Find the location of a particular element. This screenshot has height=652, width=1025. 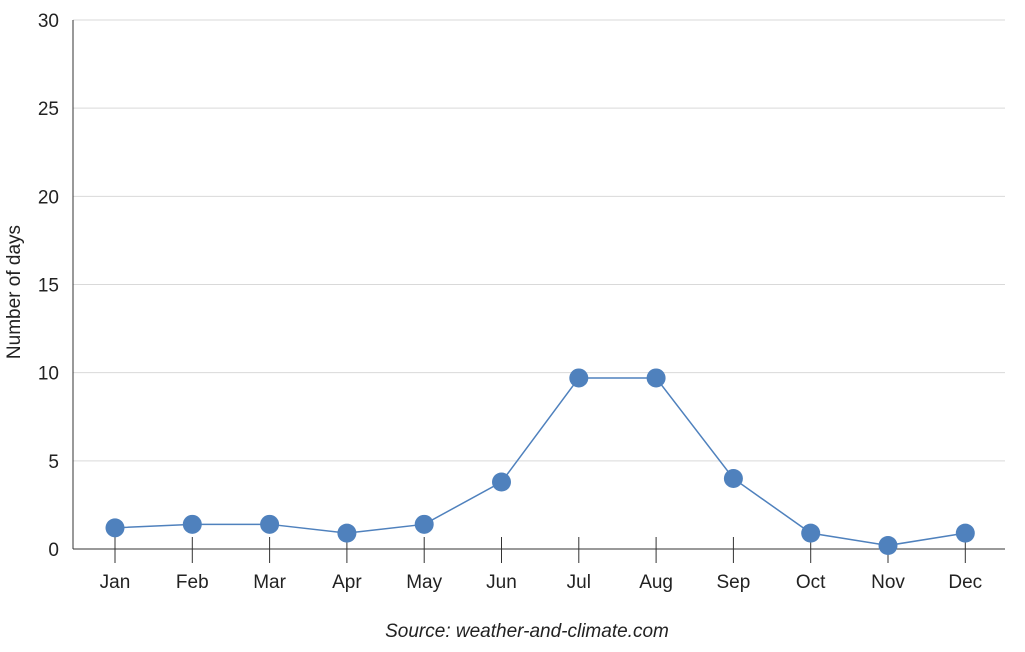

y-axis-title: Number of days is located at coordinates (14, 292).